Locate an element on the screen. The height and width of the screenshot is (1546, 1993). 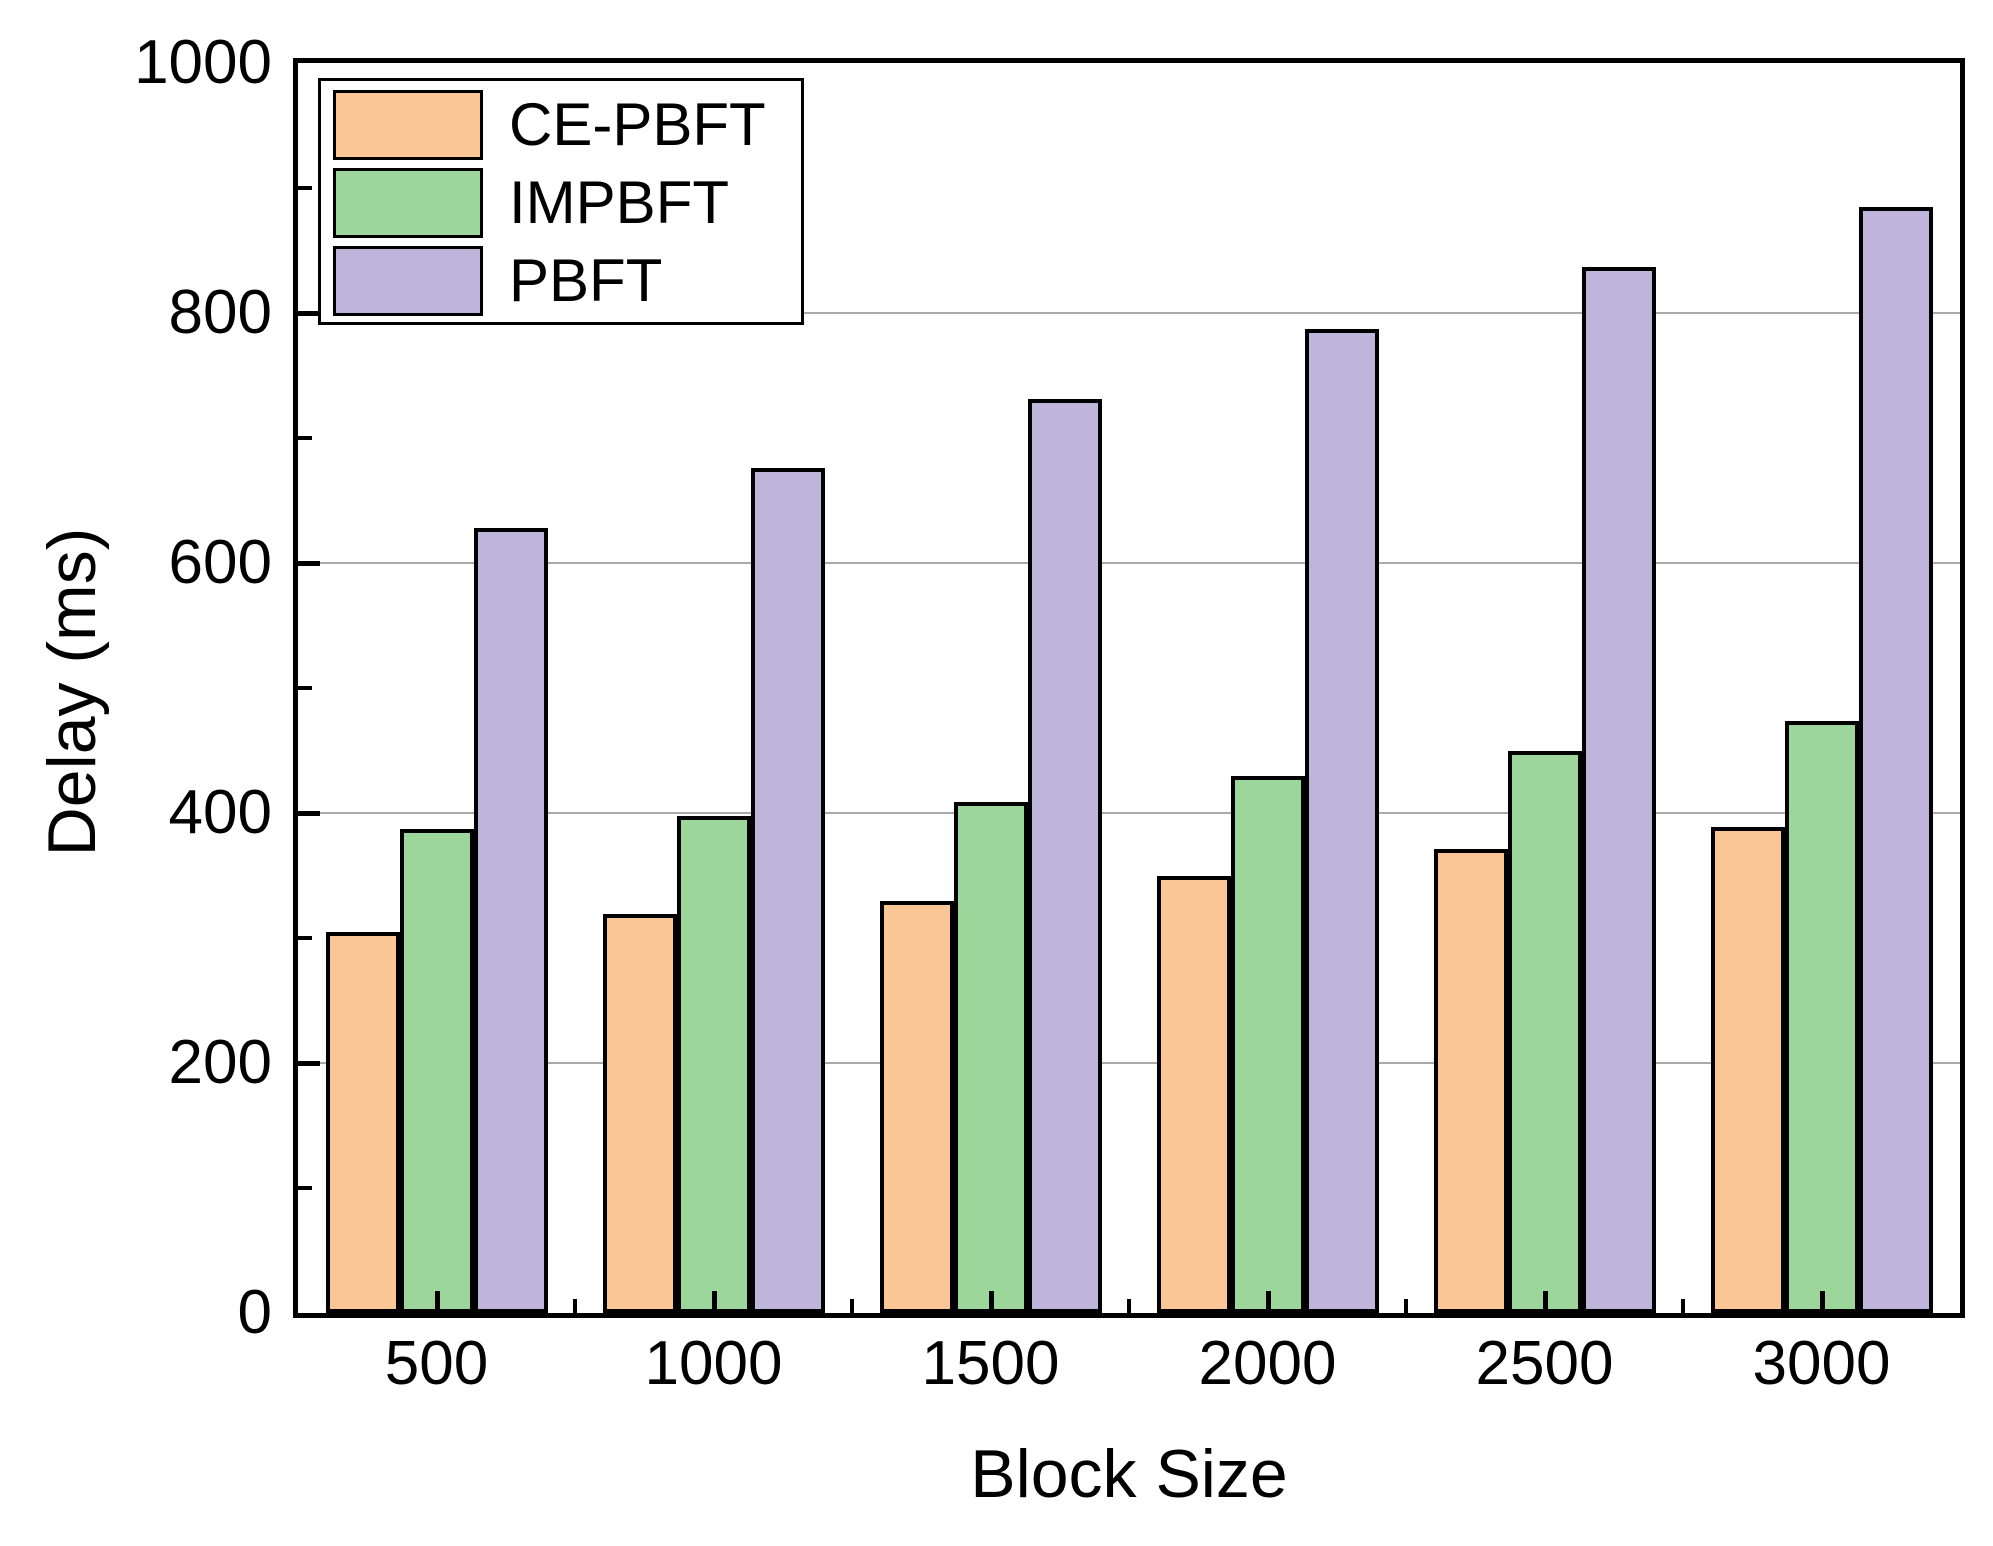
y-tick-label: 1000 is located at coordinates (203, 62).